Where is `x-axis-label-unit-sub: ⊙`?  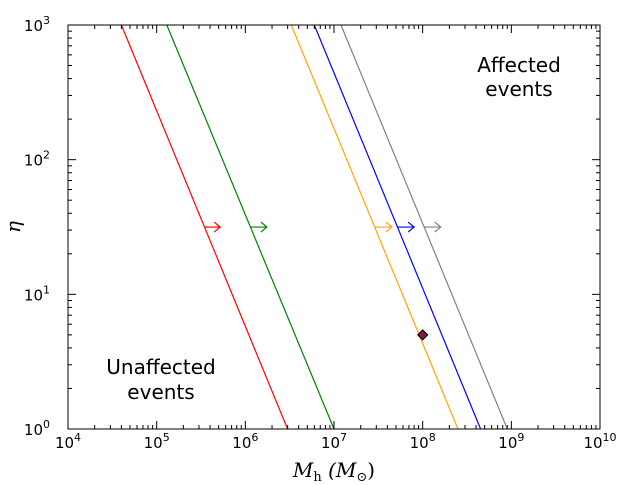 x-axis-label-unit-sub: ⊙ is located at coordinates (361, 477).